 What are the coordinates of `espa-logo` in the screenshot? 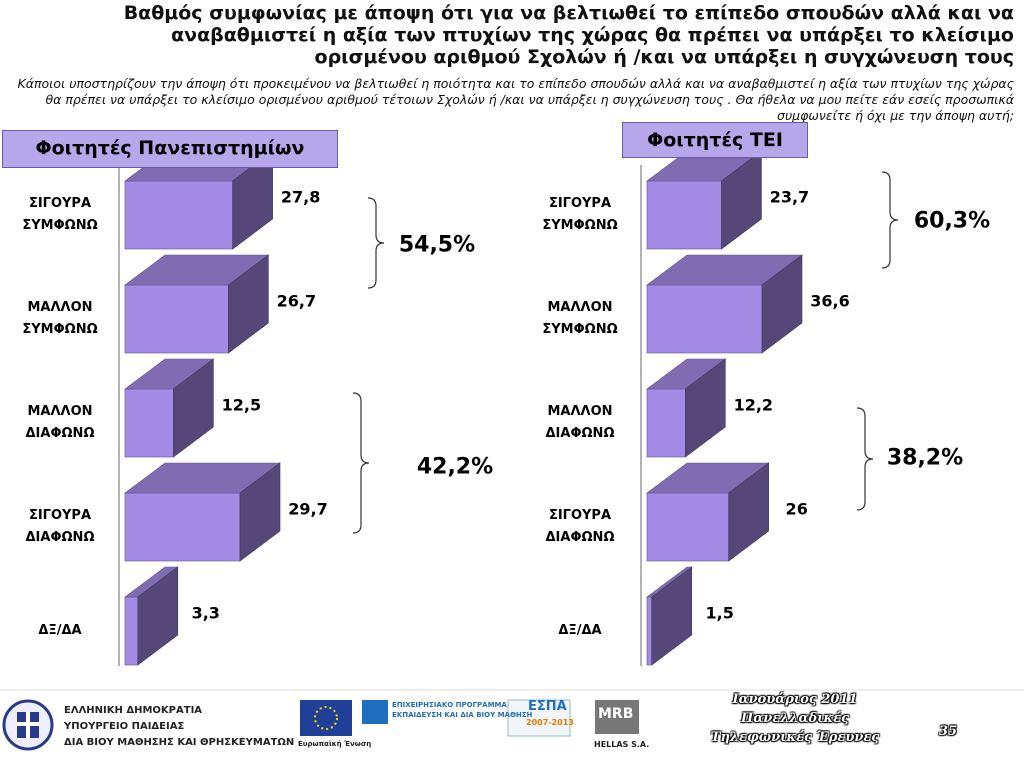 It's located at (539, 718).